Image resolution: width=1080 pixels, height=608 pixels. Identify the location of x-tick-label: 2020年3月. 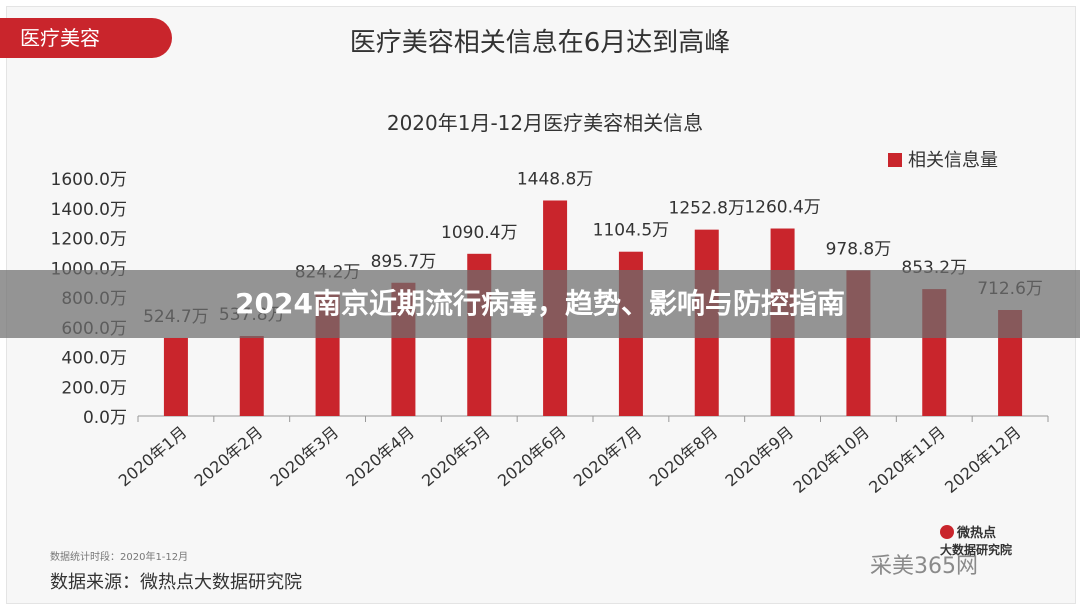
(304, 457).